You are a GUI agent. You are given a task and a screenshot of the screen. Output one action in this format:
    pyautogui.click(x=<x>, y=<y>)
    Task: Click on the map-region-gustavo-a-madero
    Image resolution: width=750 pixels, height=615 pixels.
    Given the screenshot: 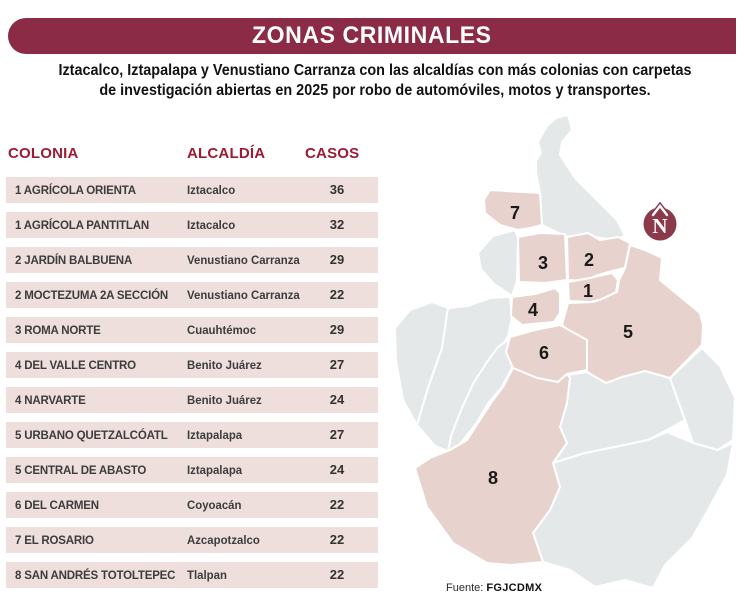 What is the action you would take?
    pyautogui.click(x=580, y=177)
    